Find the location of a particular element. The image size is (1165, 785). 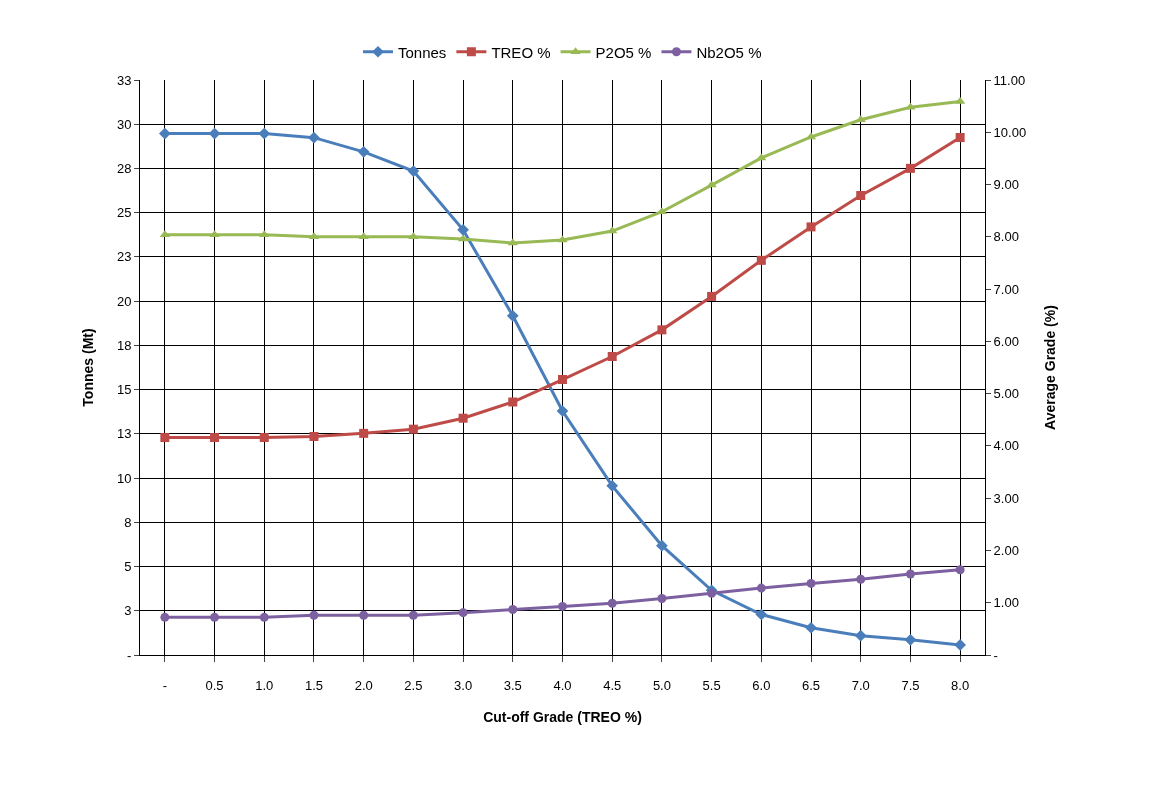

x-tick-label: 2.5 is located at coordinates (413, 685).